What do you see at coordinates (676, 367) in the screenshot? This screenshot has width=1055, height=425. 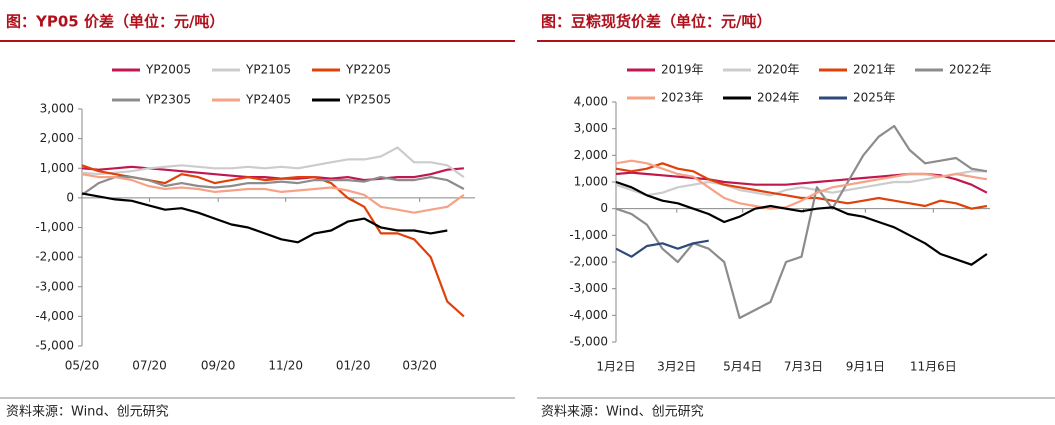 I see `x-tick-label: 3月2日` at bounding box center [676, 367].